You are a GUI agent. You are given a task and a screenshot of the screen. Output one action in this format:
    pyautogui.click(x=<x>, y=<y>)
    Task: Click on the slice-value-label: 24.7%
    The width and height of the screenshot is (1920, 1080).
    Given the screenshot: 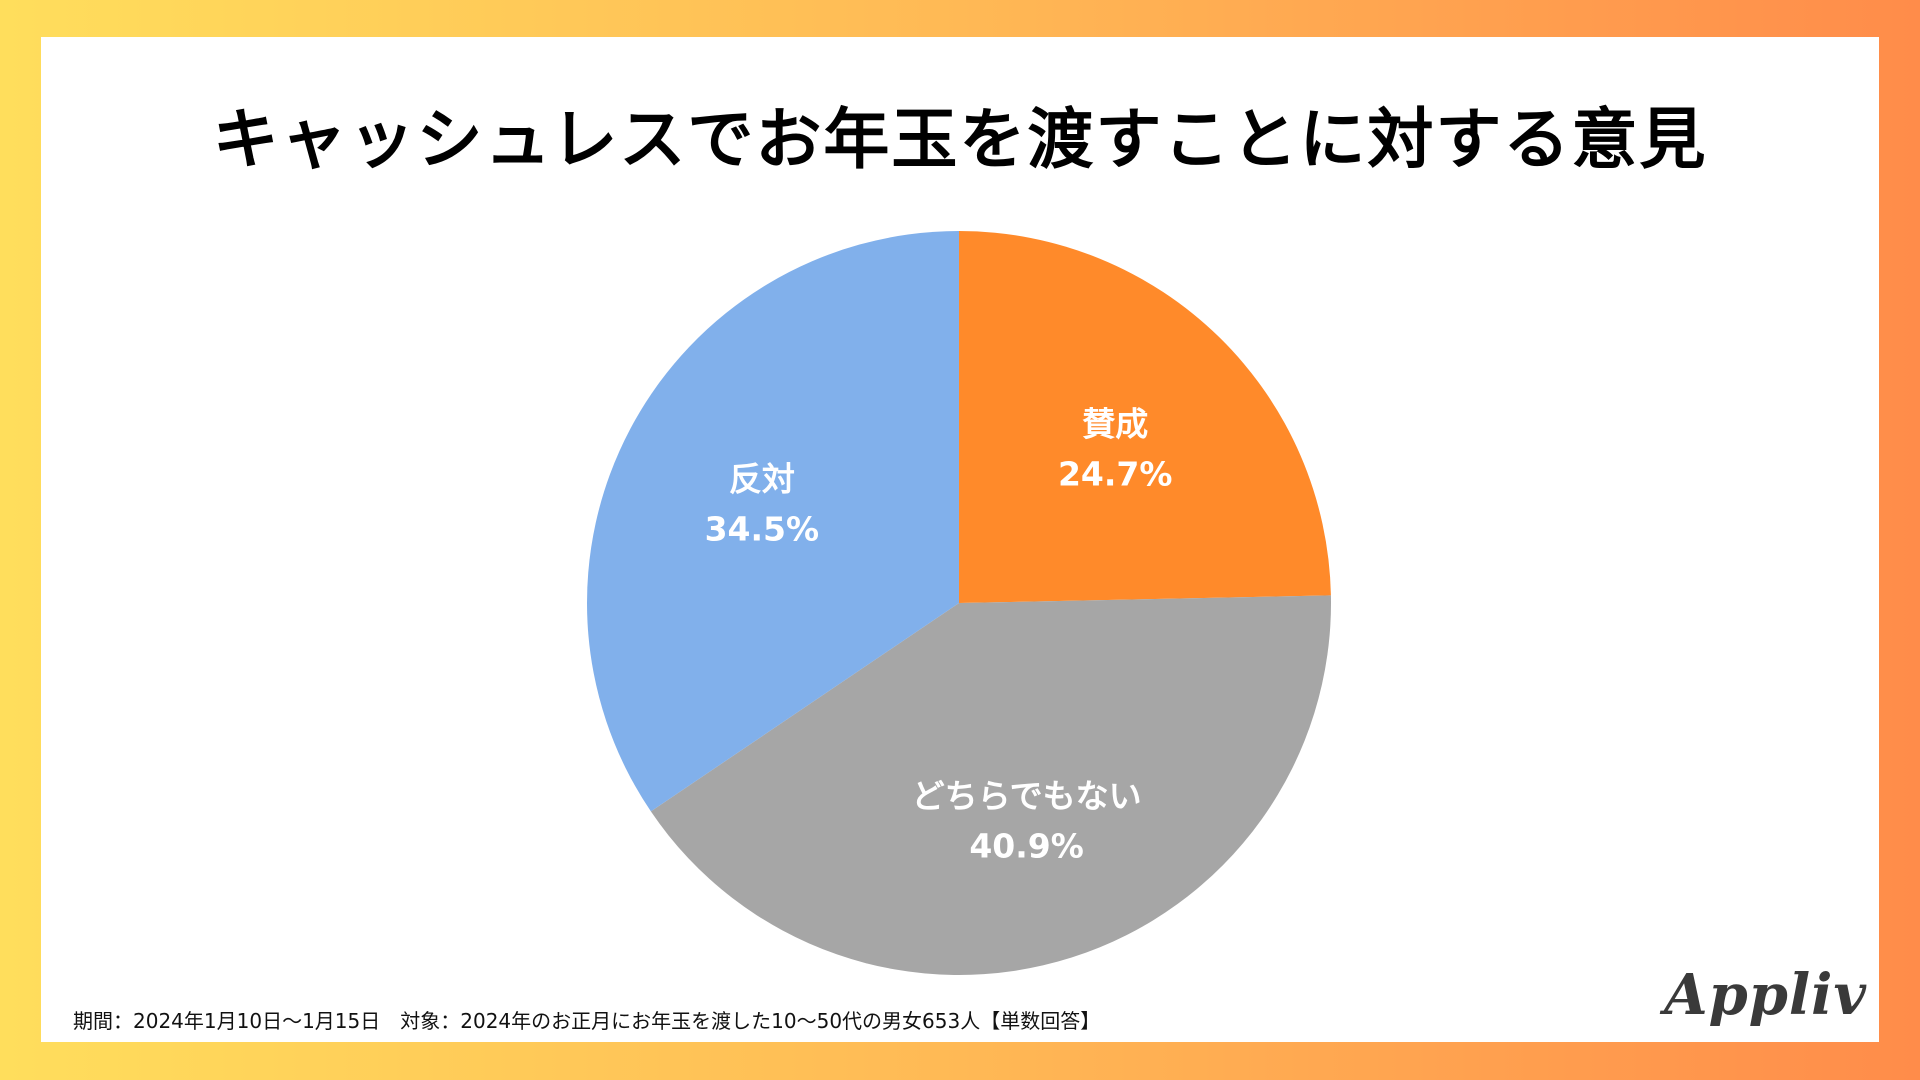 What is the action you would take?
    pyautogui.click(x=1115, y=474)
    